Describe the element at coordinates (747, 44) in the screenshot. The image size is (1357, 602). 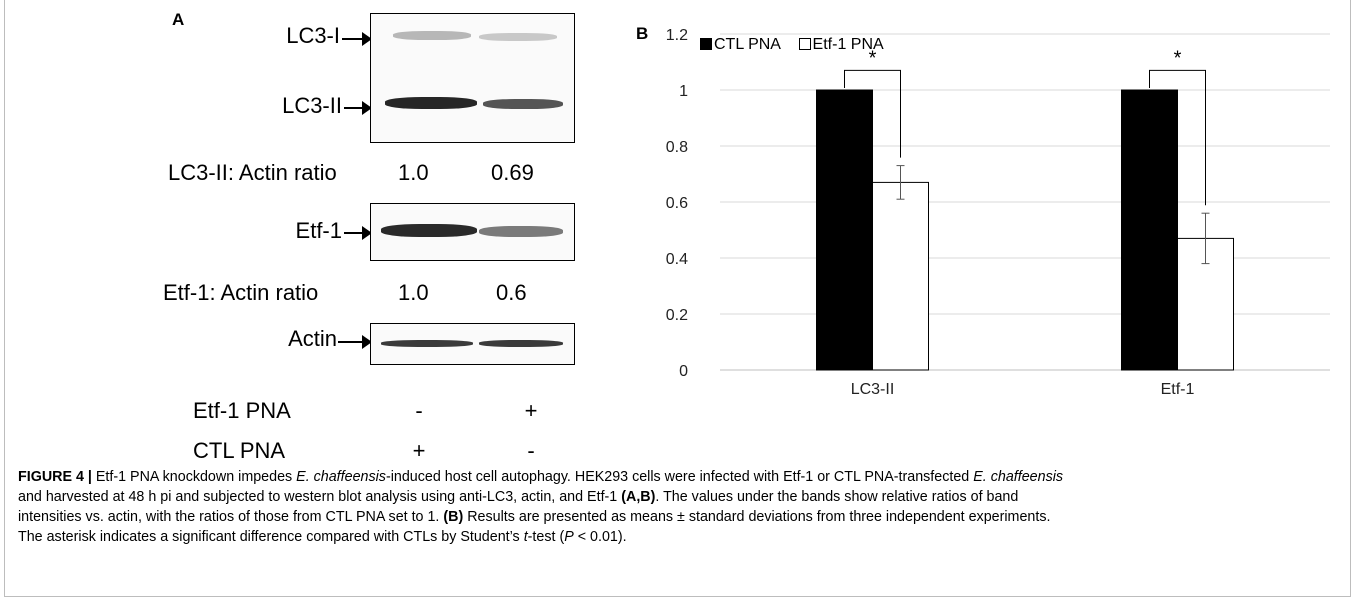
I see `legend-label-ctl: CTL PNA` at that location.